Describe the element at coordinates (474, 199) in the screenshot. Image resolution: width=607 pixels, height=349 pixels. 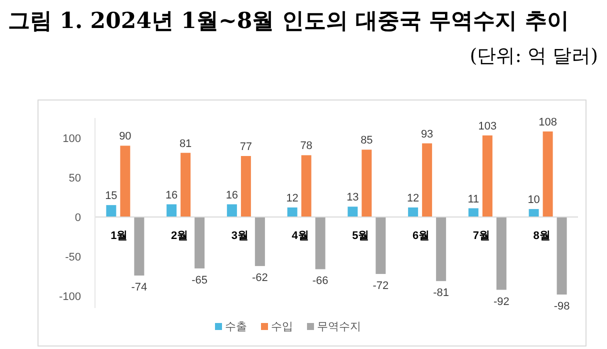
I see `data-label: 11` at that location.